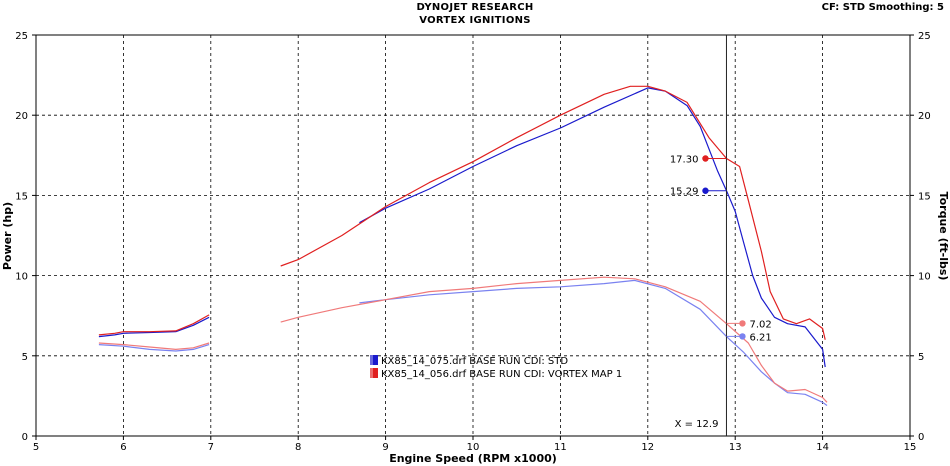  What do you see at coordinates (760, 337) in the screenshot?
I see `readout-label: 6.21` at bounding box center [760, 337].